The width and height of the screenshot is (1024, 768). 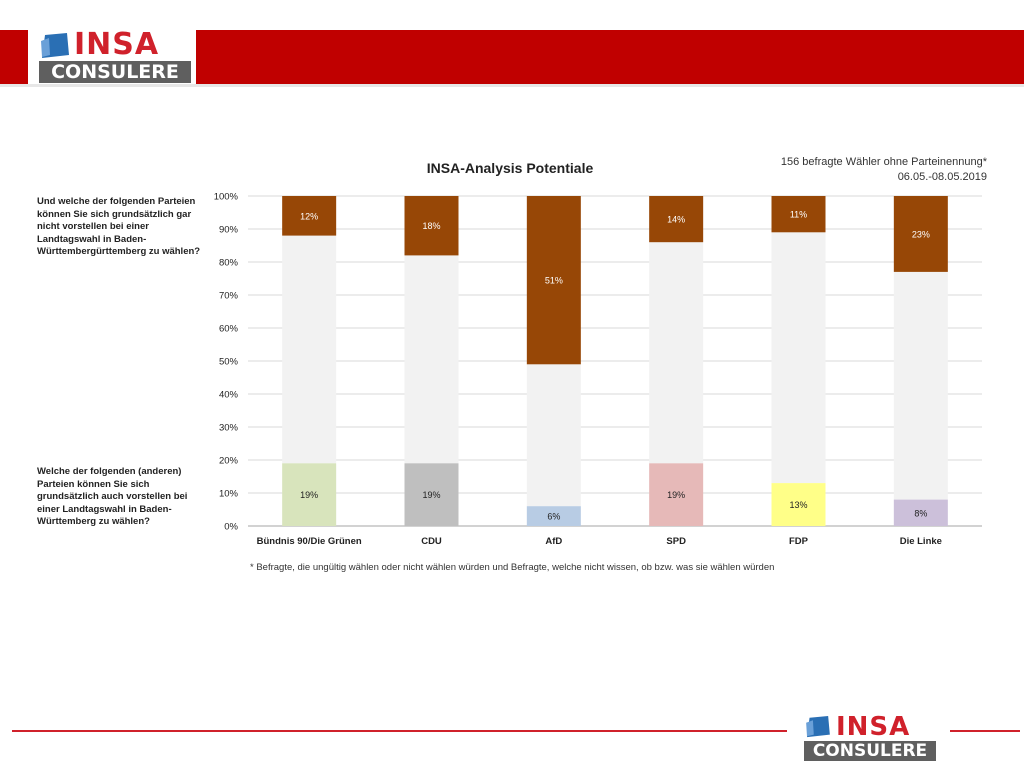 I want to click on data-label-rejection: 18%, so click(x=431, y=226).